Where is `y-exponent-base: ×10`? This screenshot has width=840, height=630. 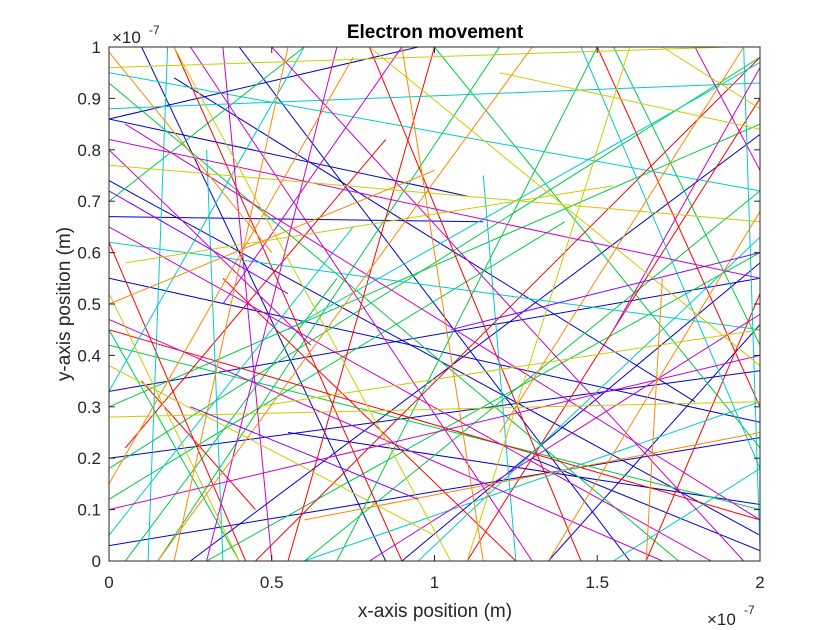 y-exponent-base: ×10 is located at coordinates (126, 37).